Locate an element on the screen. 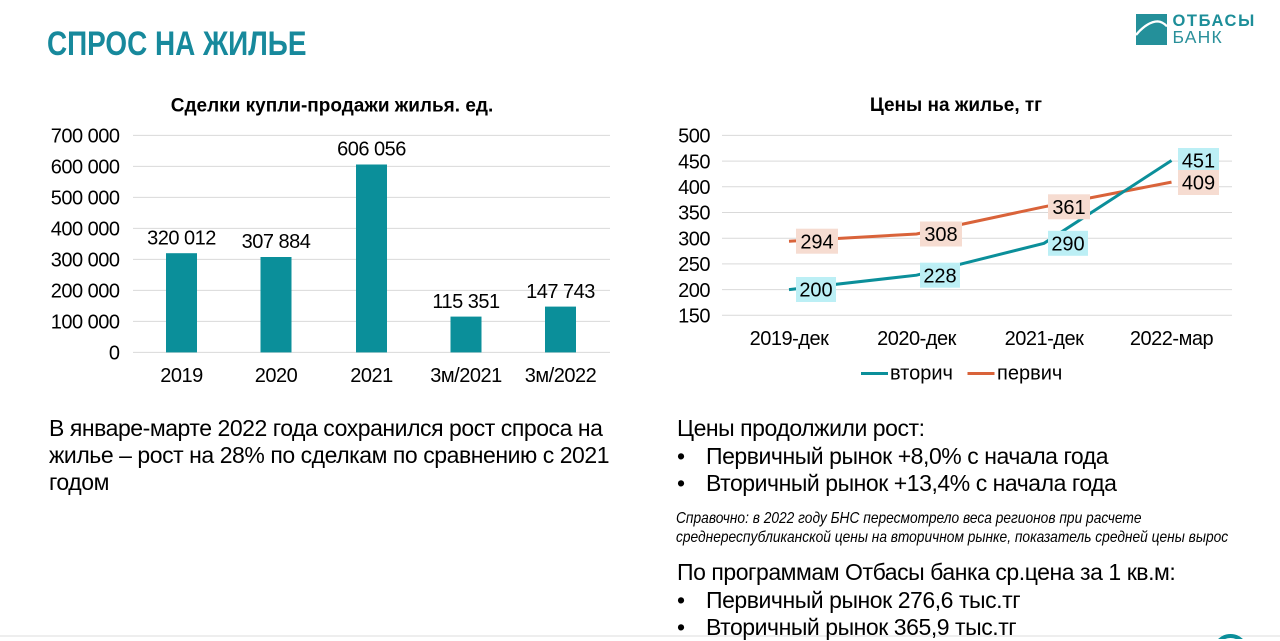 The image size is (1280, 641). svg-text: 3м/2021 is located at coordinates (466, 376).